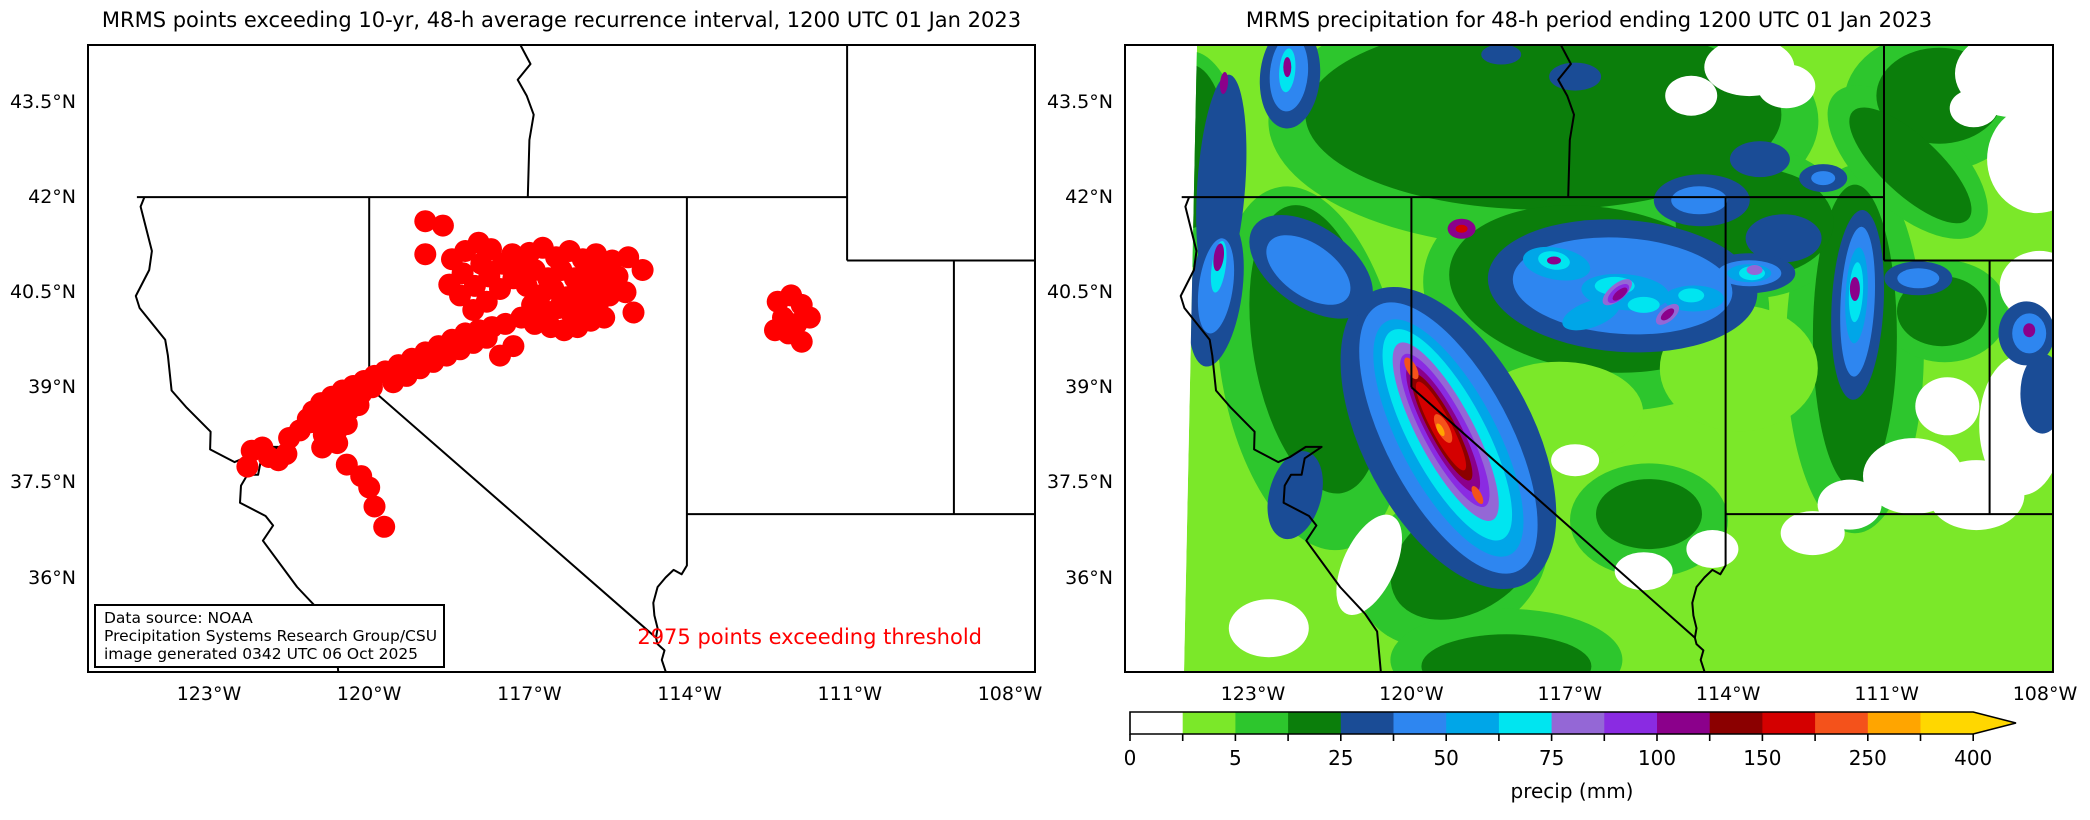 This screenshot has width=2090, height=820. I want to click on left-lon-tick-label: 123°W, so click(209, 694).